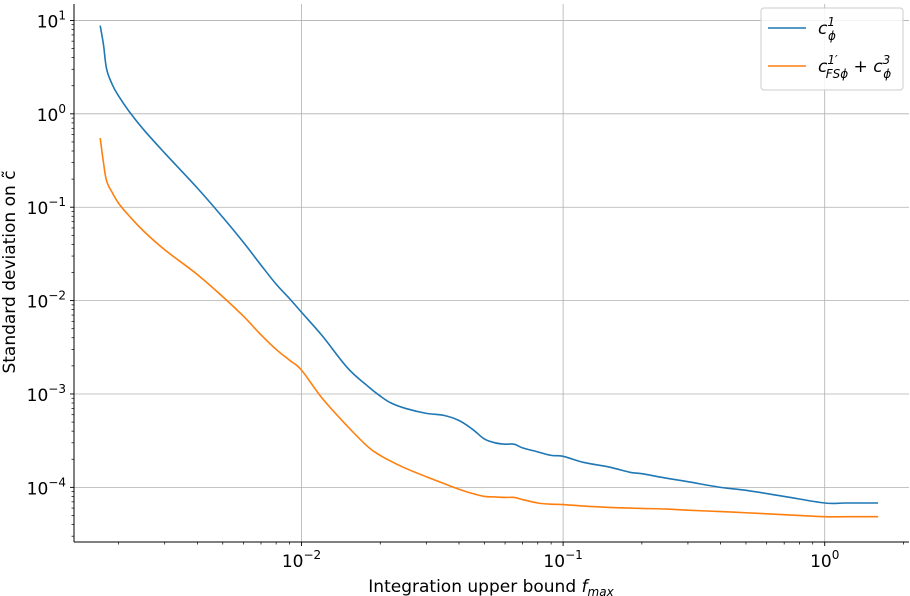 The height and width of the screenshot is (596, 910). Describe the element at coordinates (854, 67) in the screenshot. I see `legend-label-series-2: c1′ FSϕ + c3 ϕ` at that location.